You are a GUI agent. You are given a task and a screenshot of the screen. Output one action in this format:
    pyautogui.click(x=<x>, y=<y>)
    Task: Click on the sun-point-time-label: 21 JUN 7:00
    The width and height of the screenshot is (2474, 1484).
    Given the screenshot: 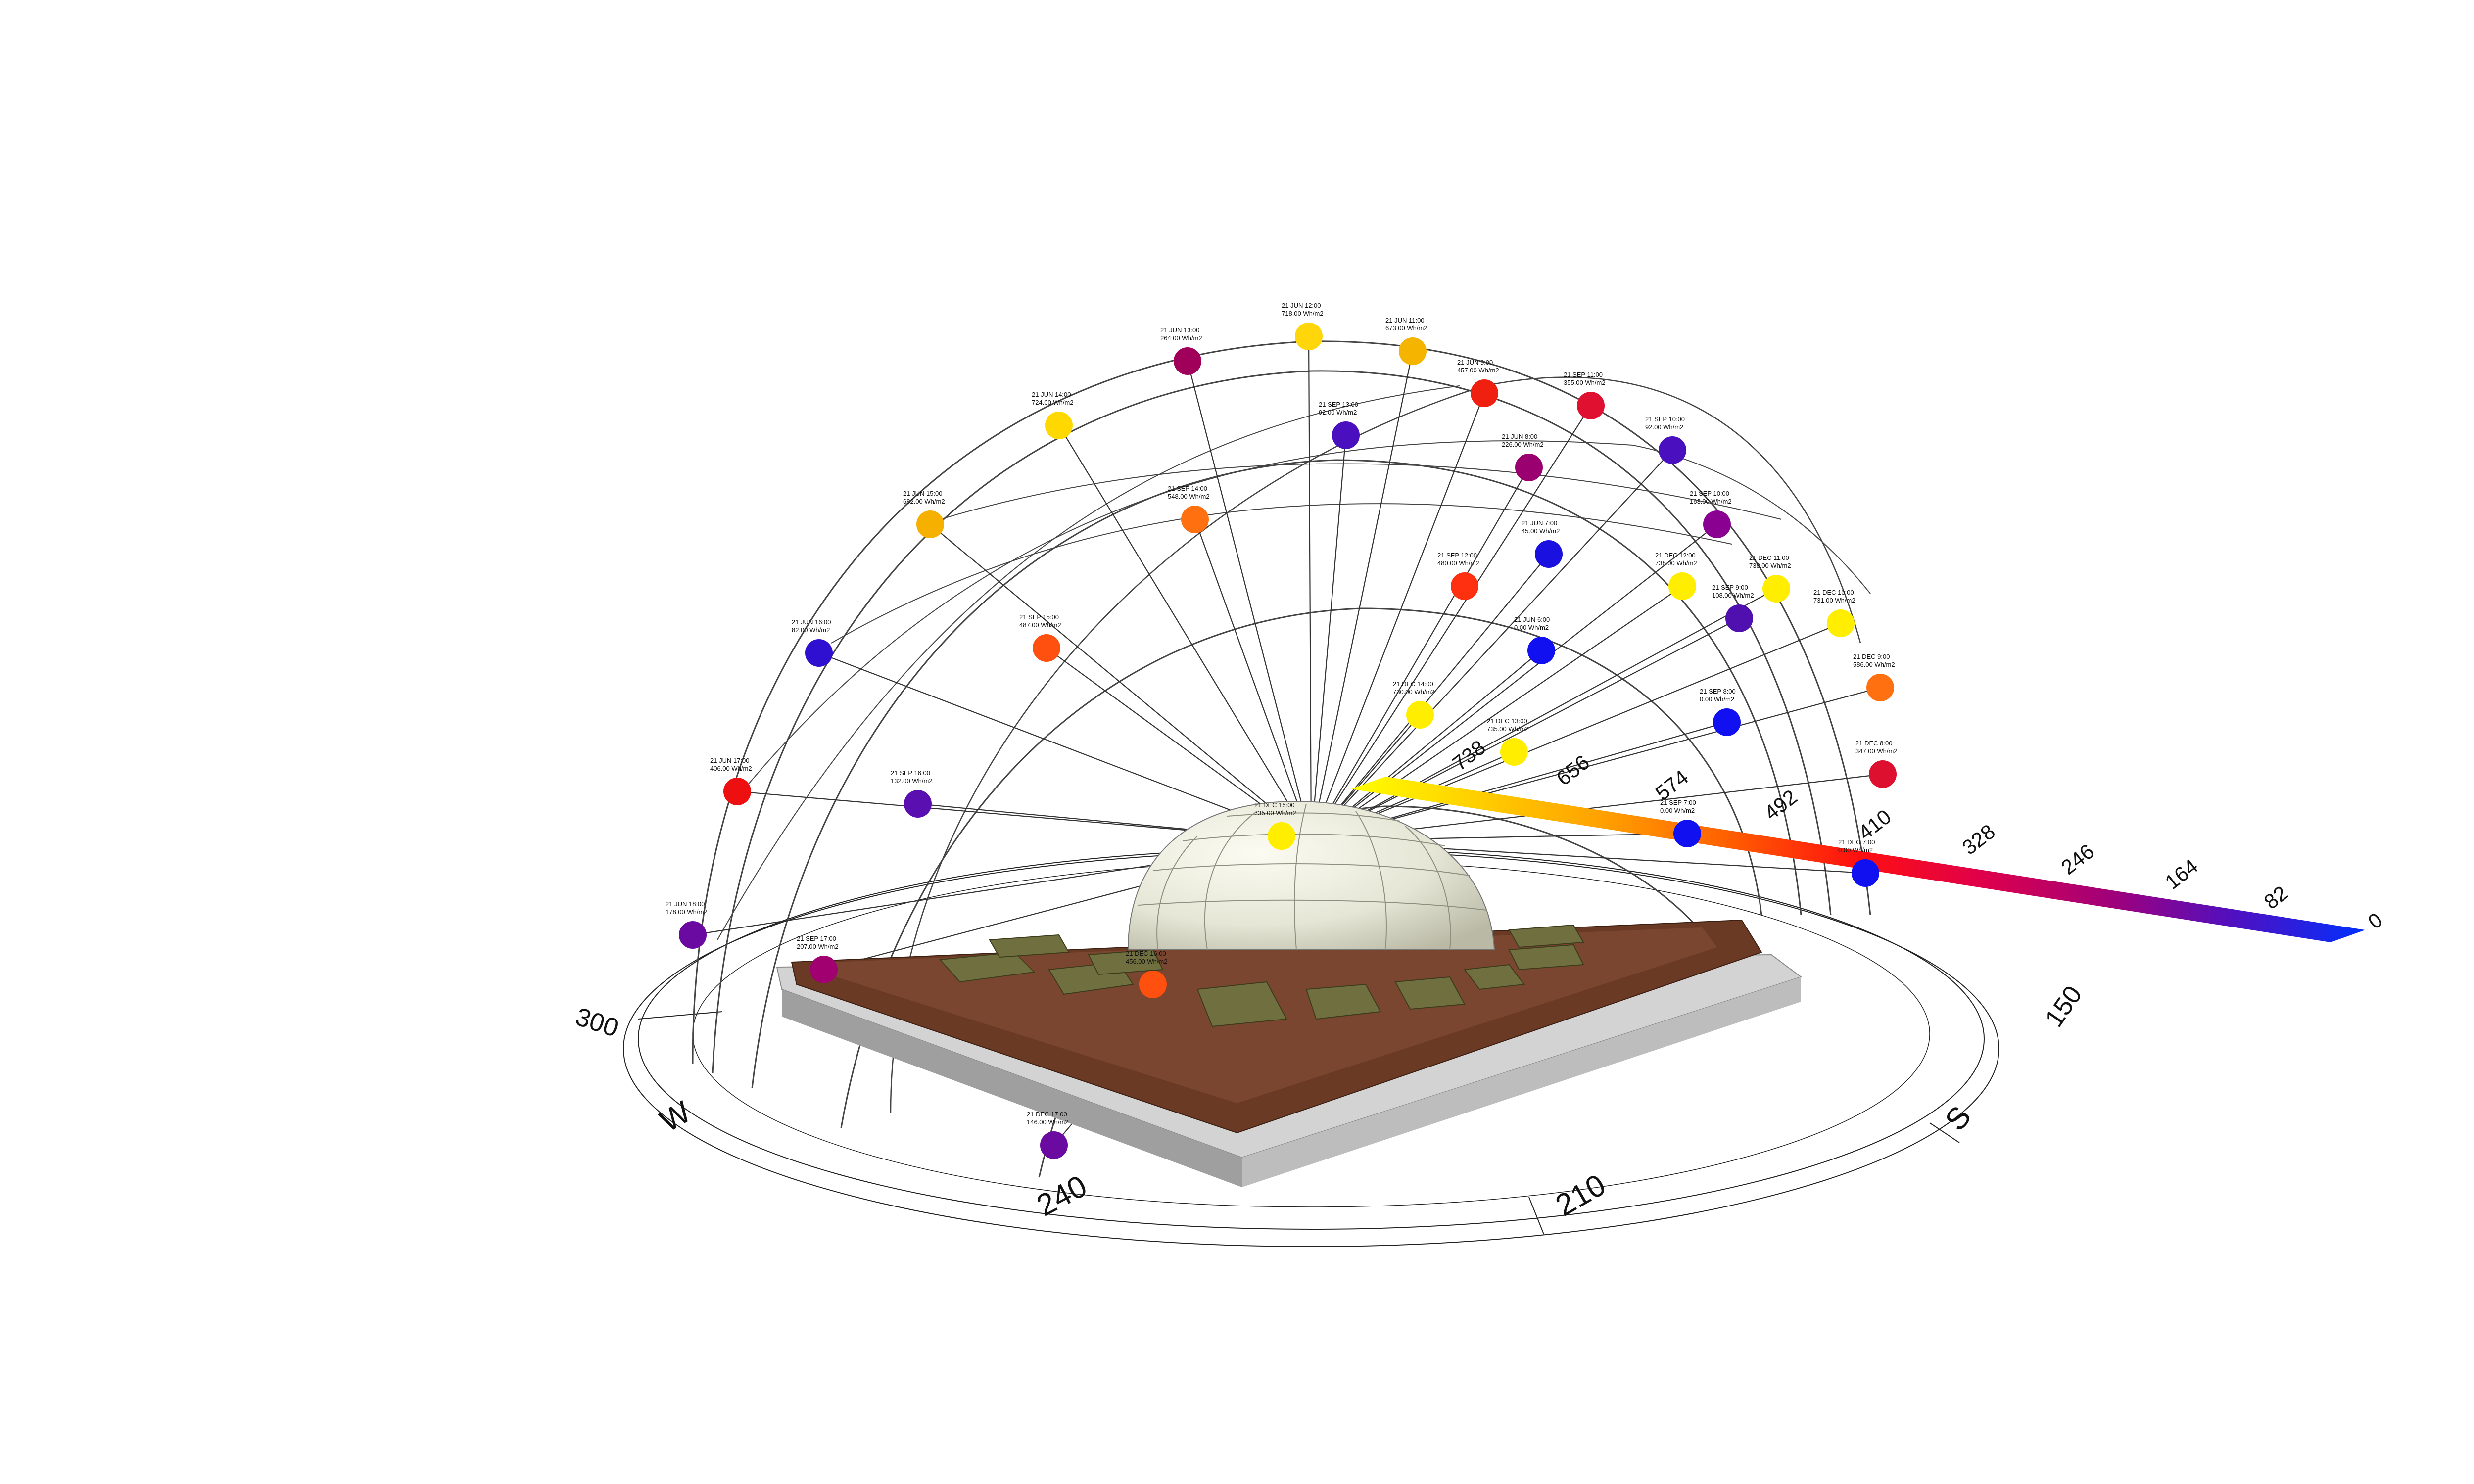 What is the action you would take?
    pyautogui.click(x=1539, y=523)
    